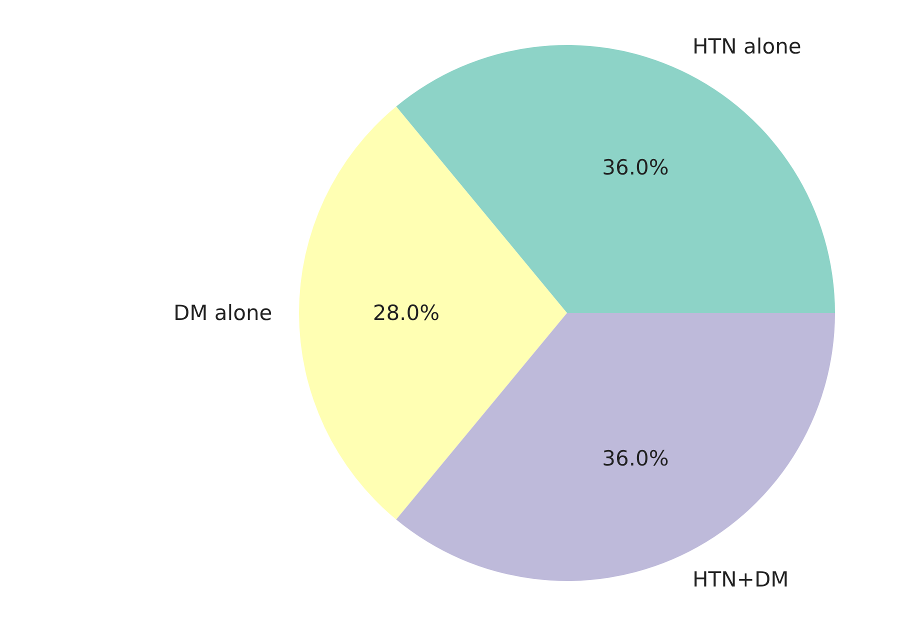 The width and height of the screenshot is (913, 621). Describe the element at coordinates (740, 580) in the screenshot. I see `slice-label: HTN+DM` at that location.